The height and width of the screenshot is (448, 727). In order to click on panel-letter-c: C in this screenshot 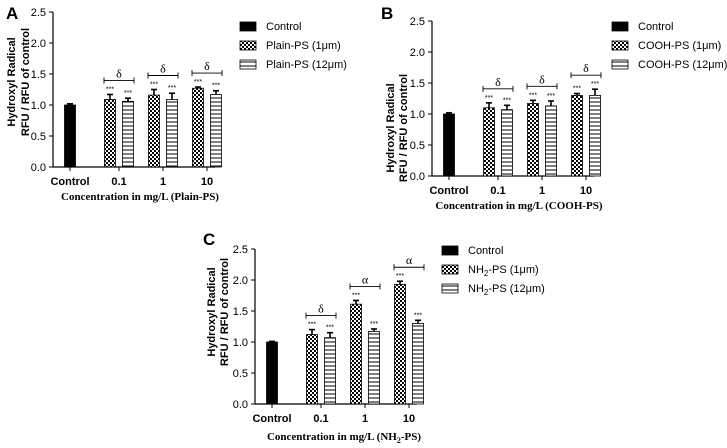, I will do `click(209, 239)`.